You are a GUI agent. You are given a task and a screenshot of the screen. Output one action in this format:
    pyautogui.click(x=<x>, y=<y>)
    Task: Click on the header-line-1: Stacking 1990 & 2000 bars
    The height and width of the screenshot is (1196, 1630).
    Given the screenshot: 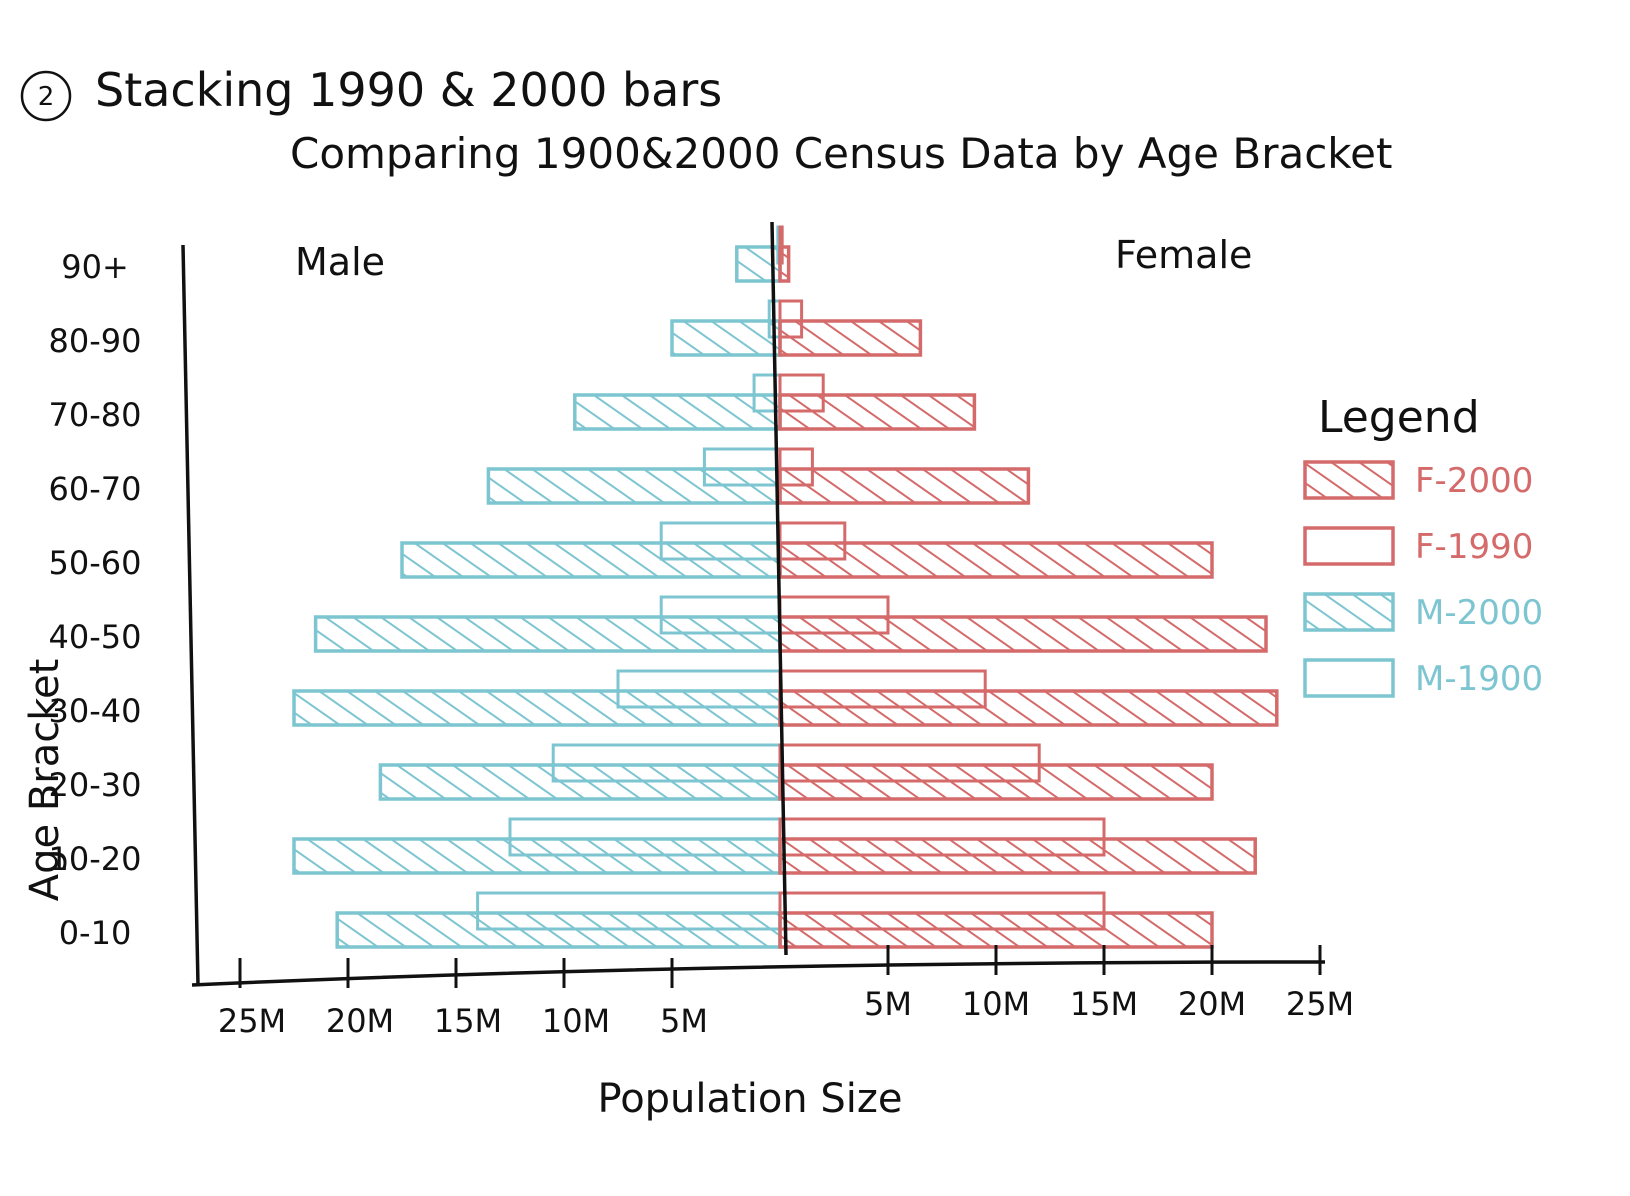 What is the action you would take?
    pyautogui.click(x=408, y=90)
    